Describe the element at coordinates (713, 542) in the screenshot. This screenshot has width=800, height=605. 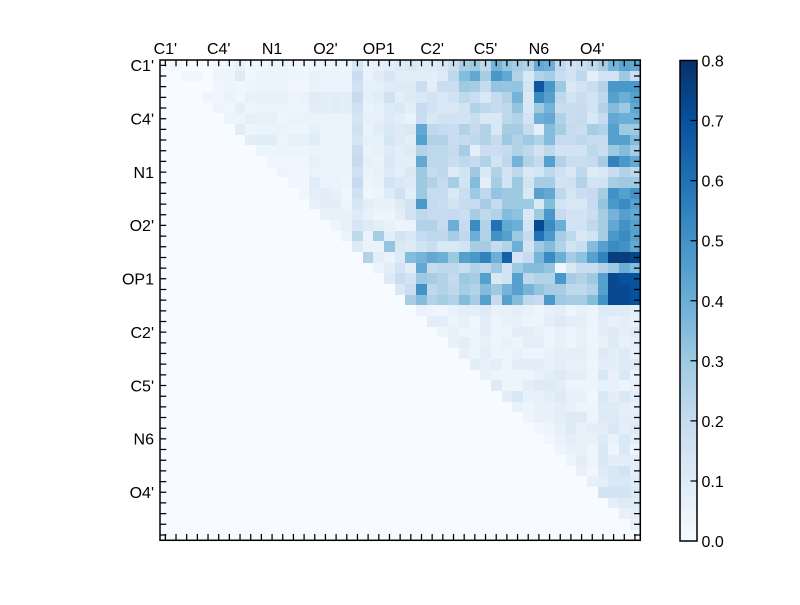
I see `svg-text: 0.0` at that location.